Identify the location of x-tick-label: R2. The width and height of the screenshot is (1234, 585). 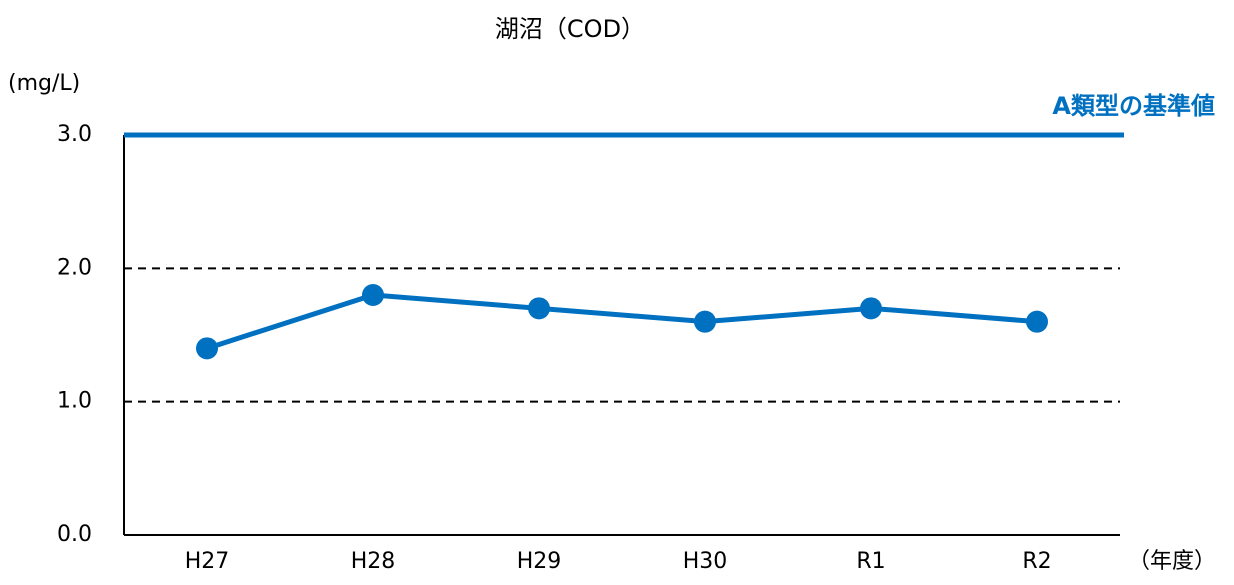
(1036, 561).